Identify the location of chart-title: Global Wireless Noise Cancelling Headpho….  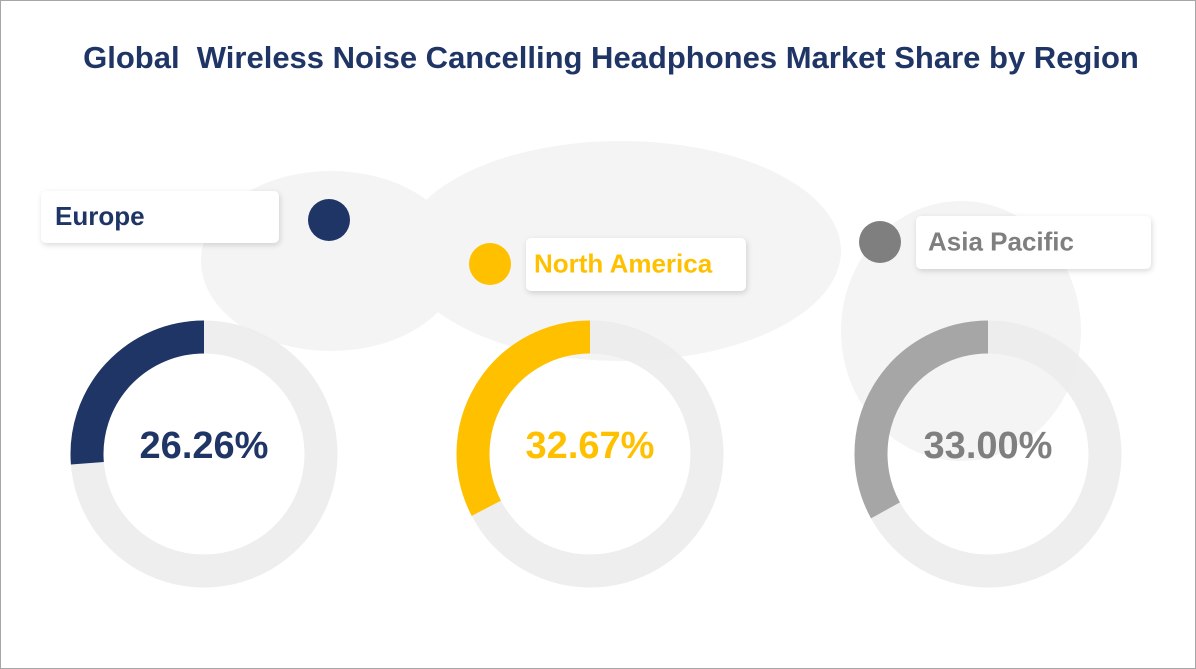
(611, 57).